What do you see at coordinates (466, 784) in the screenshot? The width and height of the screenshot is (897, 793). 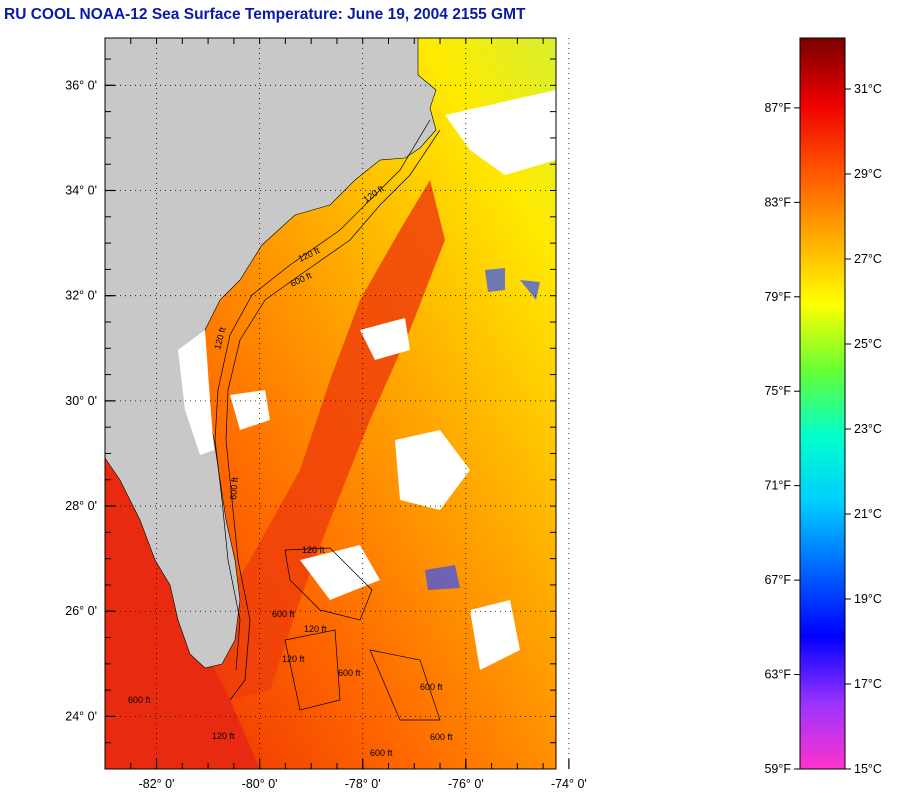 I see `lon-tick-label: -76° 0'` at bounding box center [466, 784].